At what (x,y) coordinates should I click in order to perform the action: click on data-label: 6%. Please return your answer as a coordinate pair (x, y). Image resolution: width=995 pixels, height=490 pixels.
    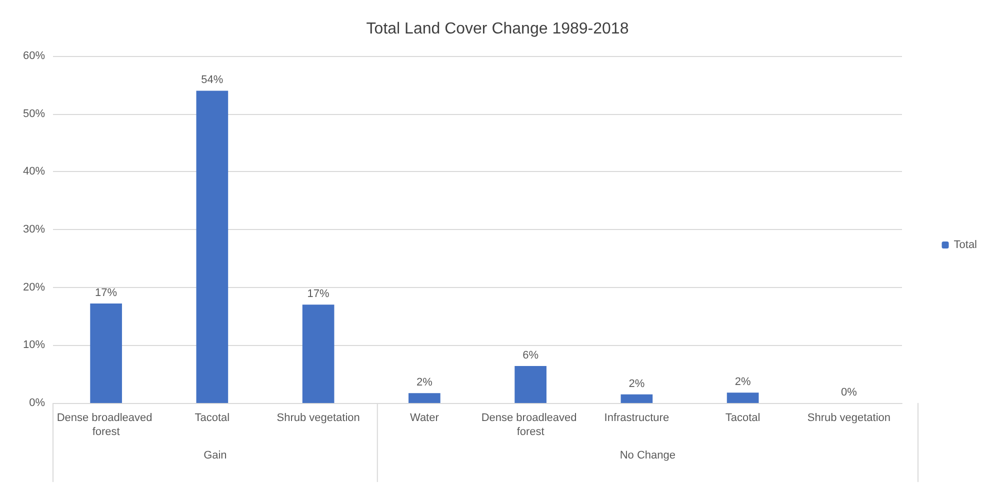
    Looking at the image, I should click on (530, 355).